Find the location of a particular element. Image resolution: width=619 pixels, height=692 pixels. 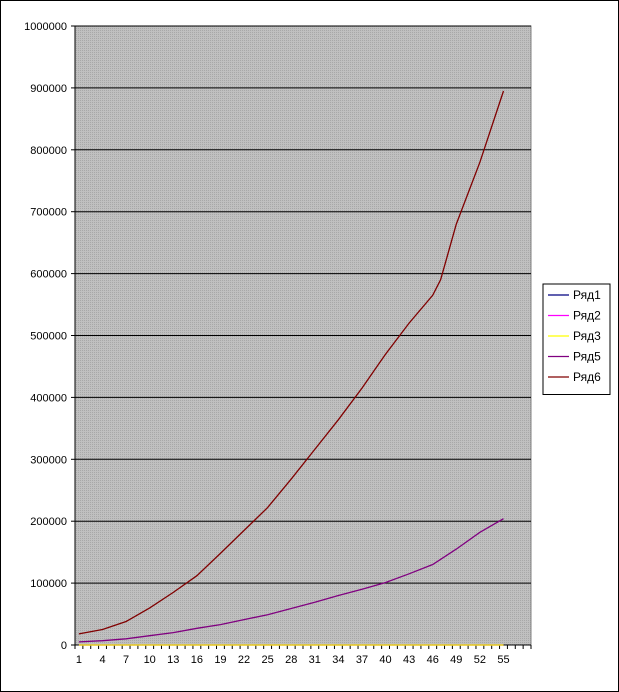

y-tick-label: 800000 is located at coordinates (48, 151).